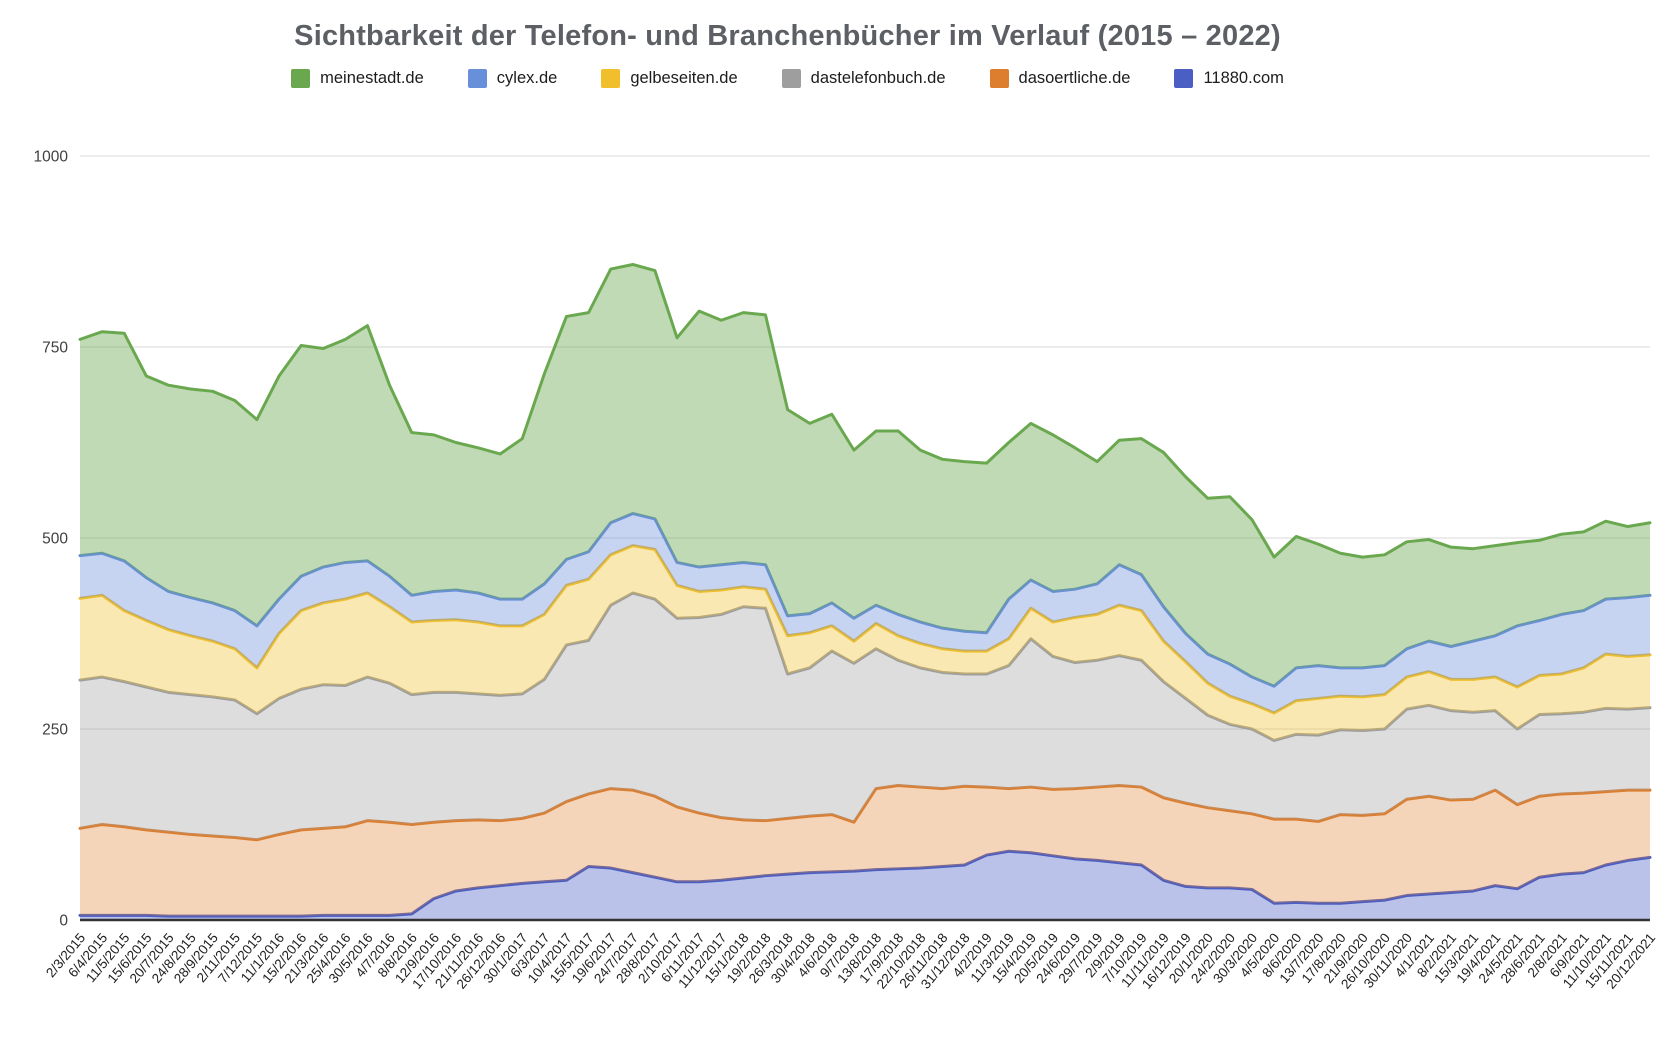  I want to click on area-11880.com, so click(865, 885).